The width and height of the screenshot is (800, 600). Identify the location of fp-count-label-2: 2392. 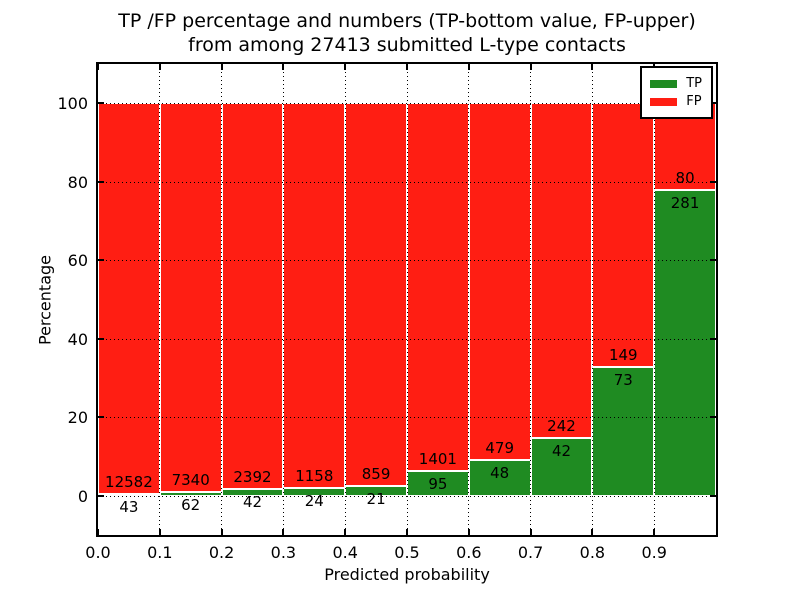
(252, 476).